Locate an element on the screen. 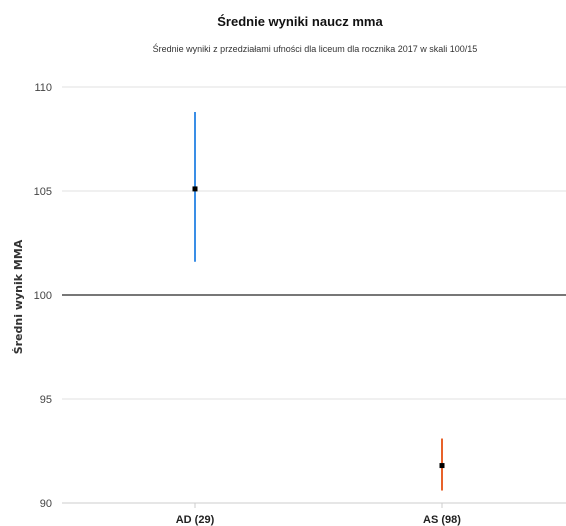 The image size is (566, 526). x-tick-label: AD (29) is located at coordinates (195, 520).